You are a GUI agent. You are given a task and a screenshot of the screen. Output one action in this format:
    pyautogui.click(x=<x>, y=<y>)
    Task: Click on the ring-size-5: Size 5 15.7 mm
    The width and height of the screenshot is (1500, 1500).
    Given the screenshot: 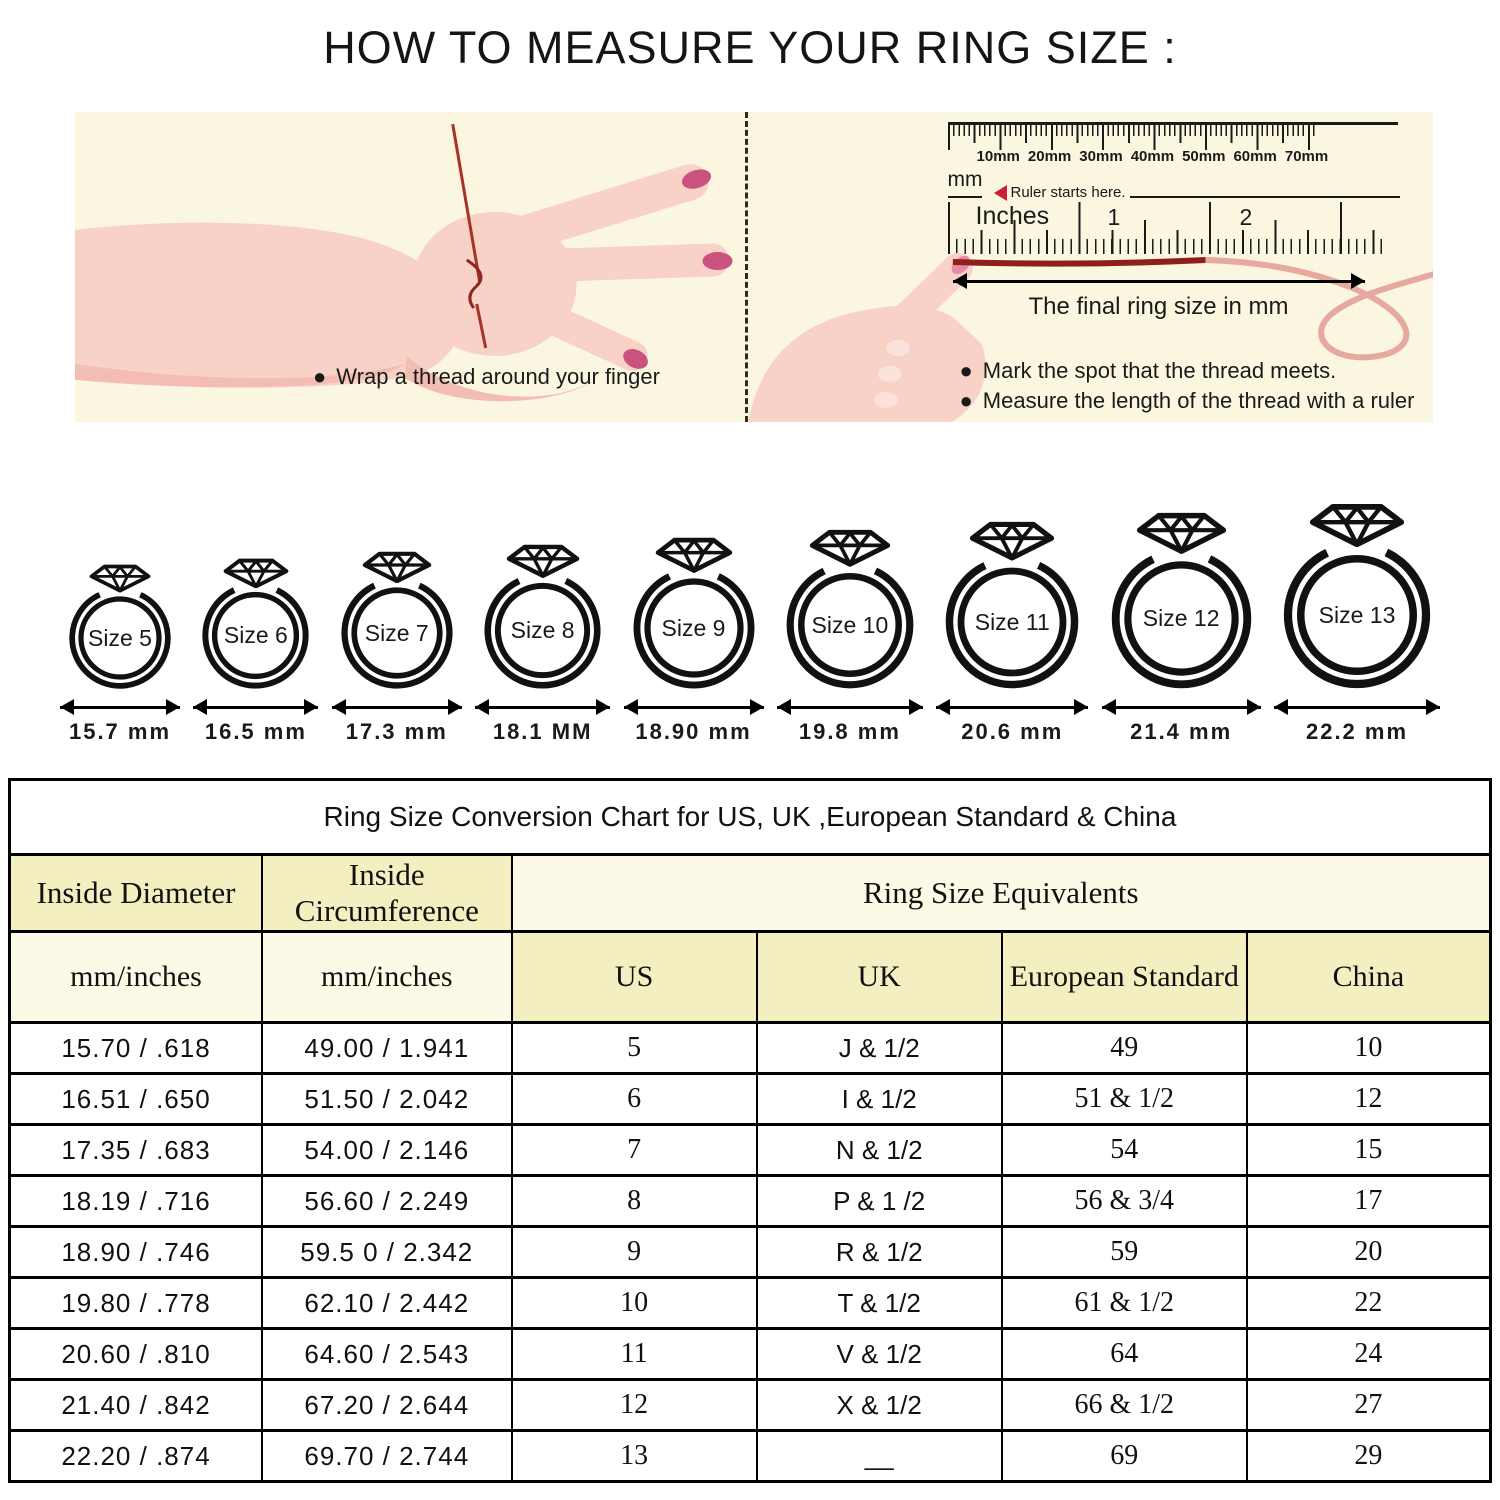 What is the action you would take?
    pyautogui.click(x=120, y=654)
    